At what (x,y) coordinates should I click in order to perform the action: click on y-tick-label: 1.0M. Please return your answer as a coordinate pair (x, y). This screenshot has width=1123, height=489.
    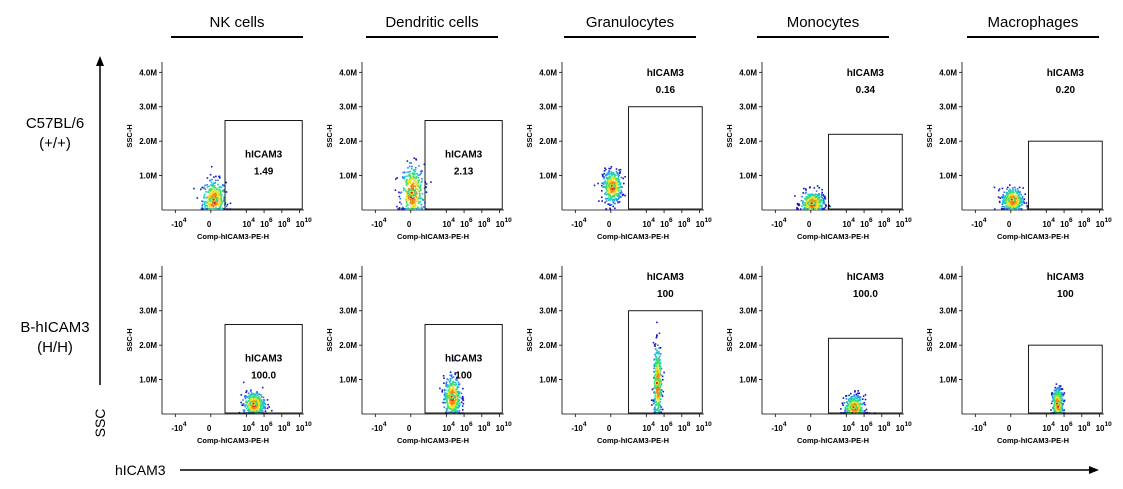
    Looking at the image, I should click on (748, 176).